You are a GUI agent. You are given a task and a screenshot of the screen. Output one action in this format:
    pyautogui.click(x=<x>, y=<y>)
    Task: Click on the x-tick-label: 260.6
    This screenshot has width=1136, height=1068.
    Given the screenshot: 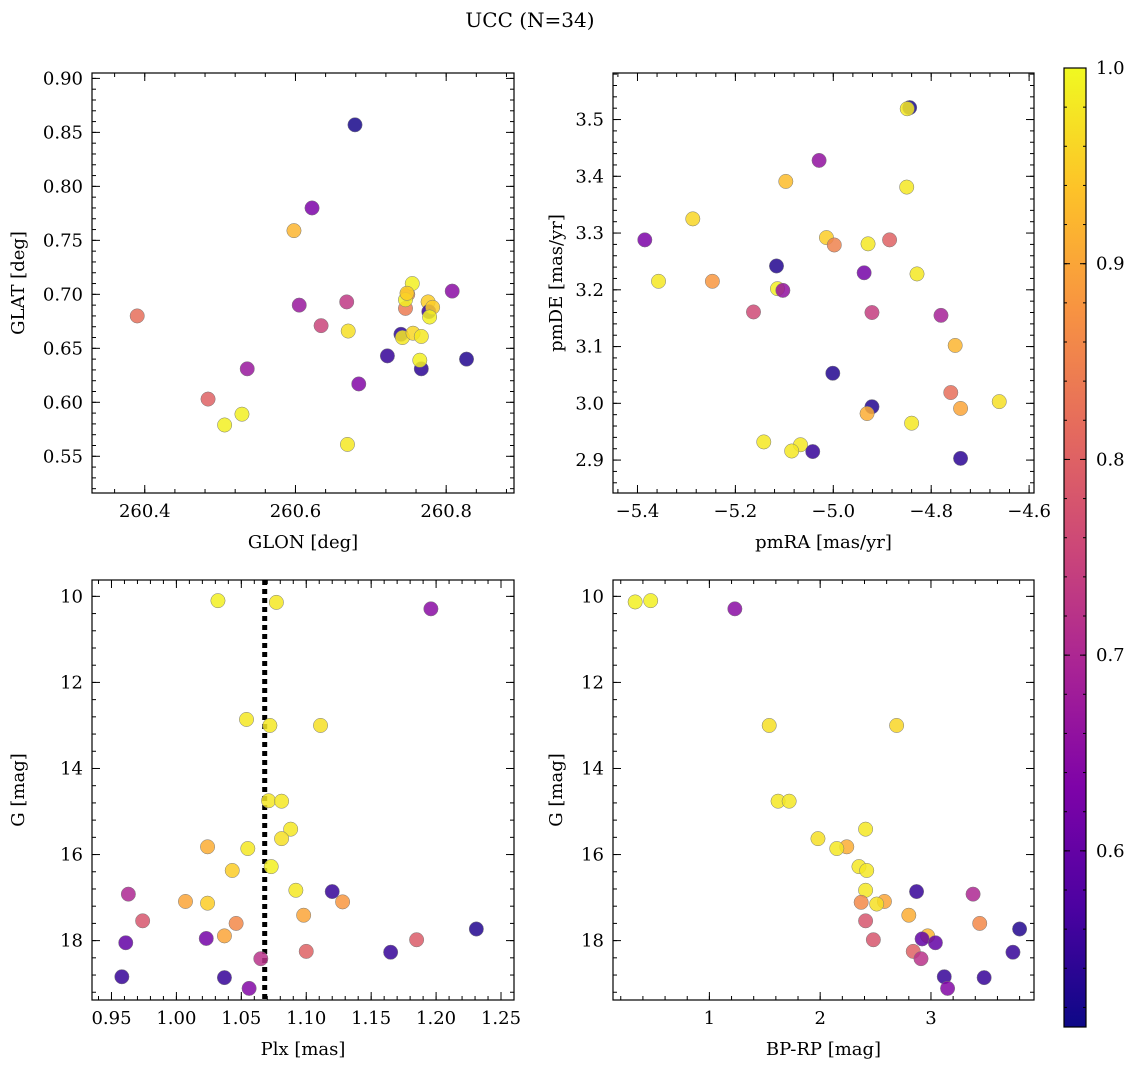 What is the action you would take?
    pyautogui.click(x=296, y=511)
    